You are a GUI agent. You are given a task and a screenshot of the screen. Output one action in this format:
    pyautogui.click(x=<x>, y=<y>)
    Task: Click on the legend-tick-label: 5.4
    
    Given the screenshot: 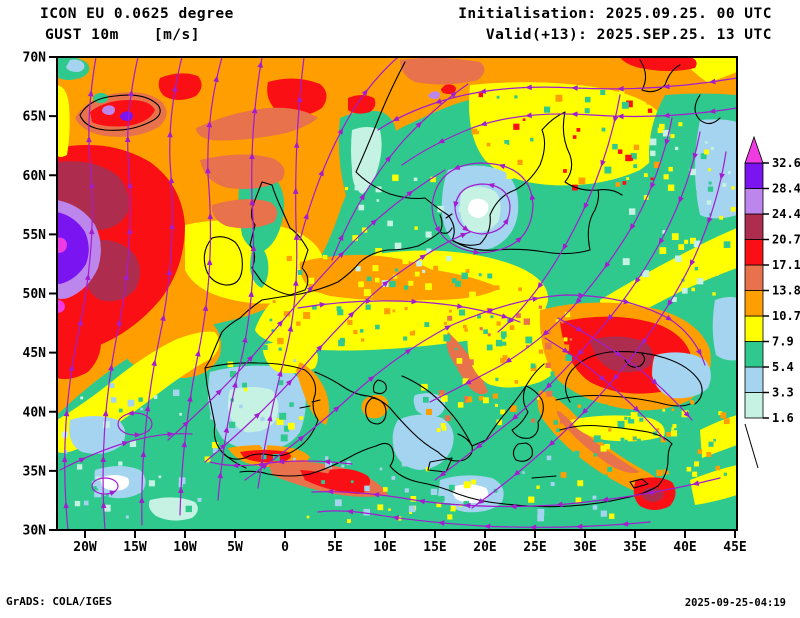 What is the action you would take?
    pyautogui.click(x=783, y=367)
    